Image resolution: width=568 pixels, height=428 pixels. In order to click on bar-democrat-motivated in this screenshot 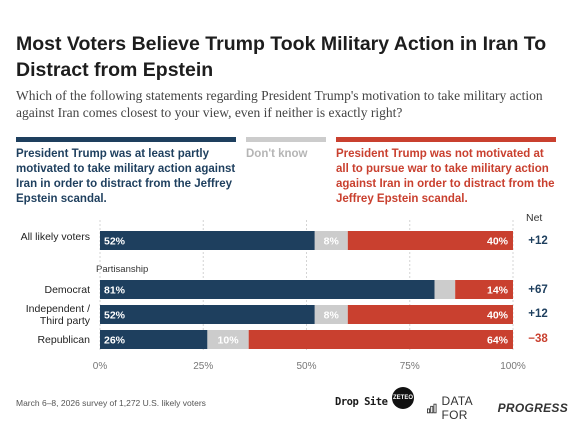, I will do `click(267, 289)`.